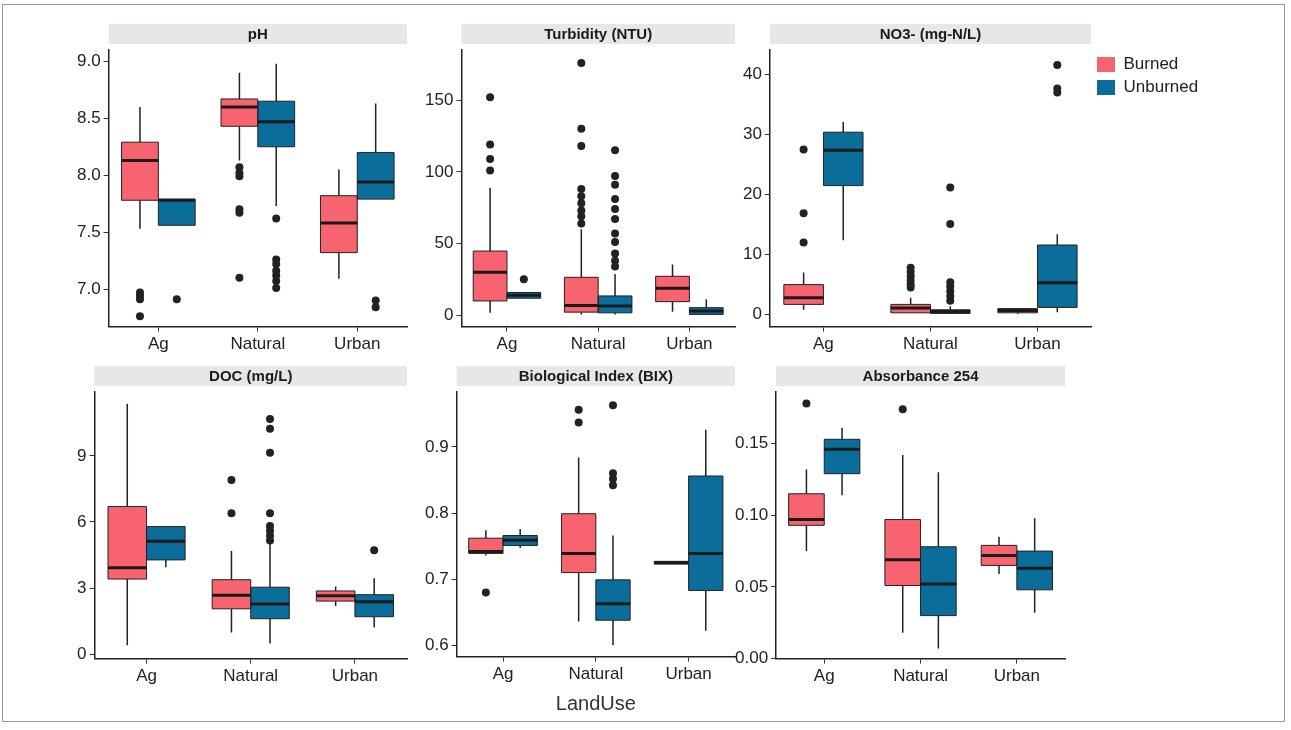 This screenshot has width=1291, height=730. I want to click on chart-title: DOC (mg/L), so click(251, 376).